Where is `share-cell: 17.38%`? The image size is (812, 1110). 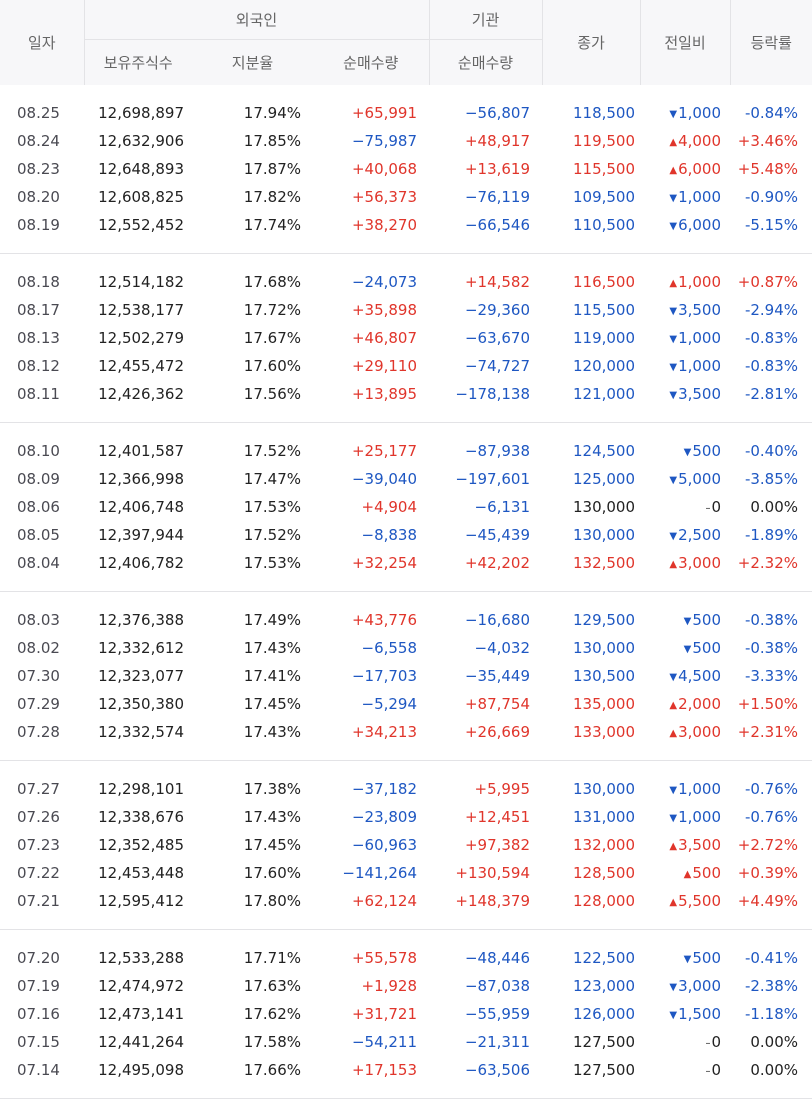
share-cell: 17.38% is located at coordinates (272, 789).